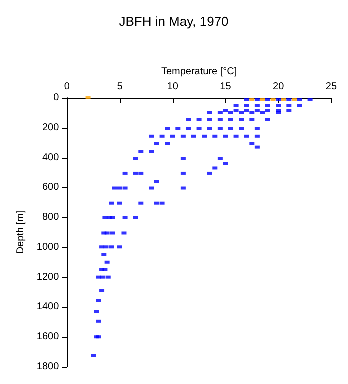 The image size is (348, 384). Describe the element at coordinates (332, 87) in the screenshot. I see `x-tick-label: 25` at that location.